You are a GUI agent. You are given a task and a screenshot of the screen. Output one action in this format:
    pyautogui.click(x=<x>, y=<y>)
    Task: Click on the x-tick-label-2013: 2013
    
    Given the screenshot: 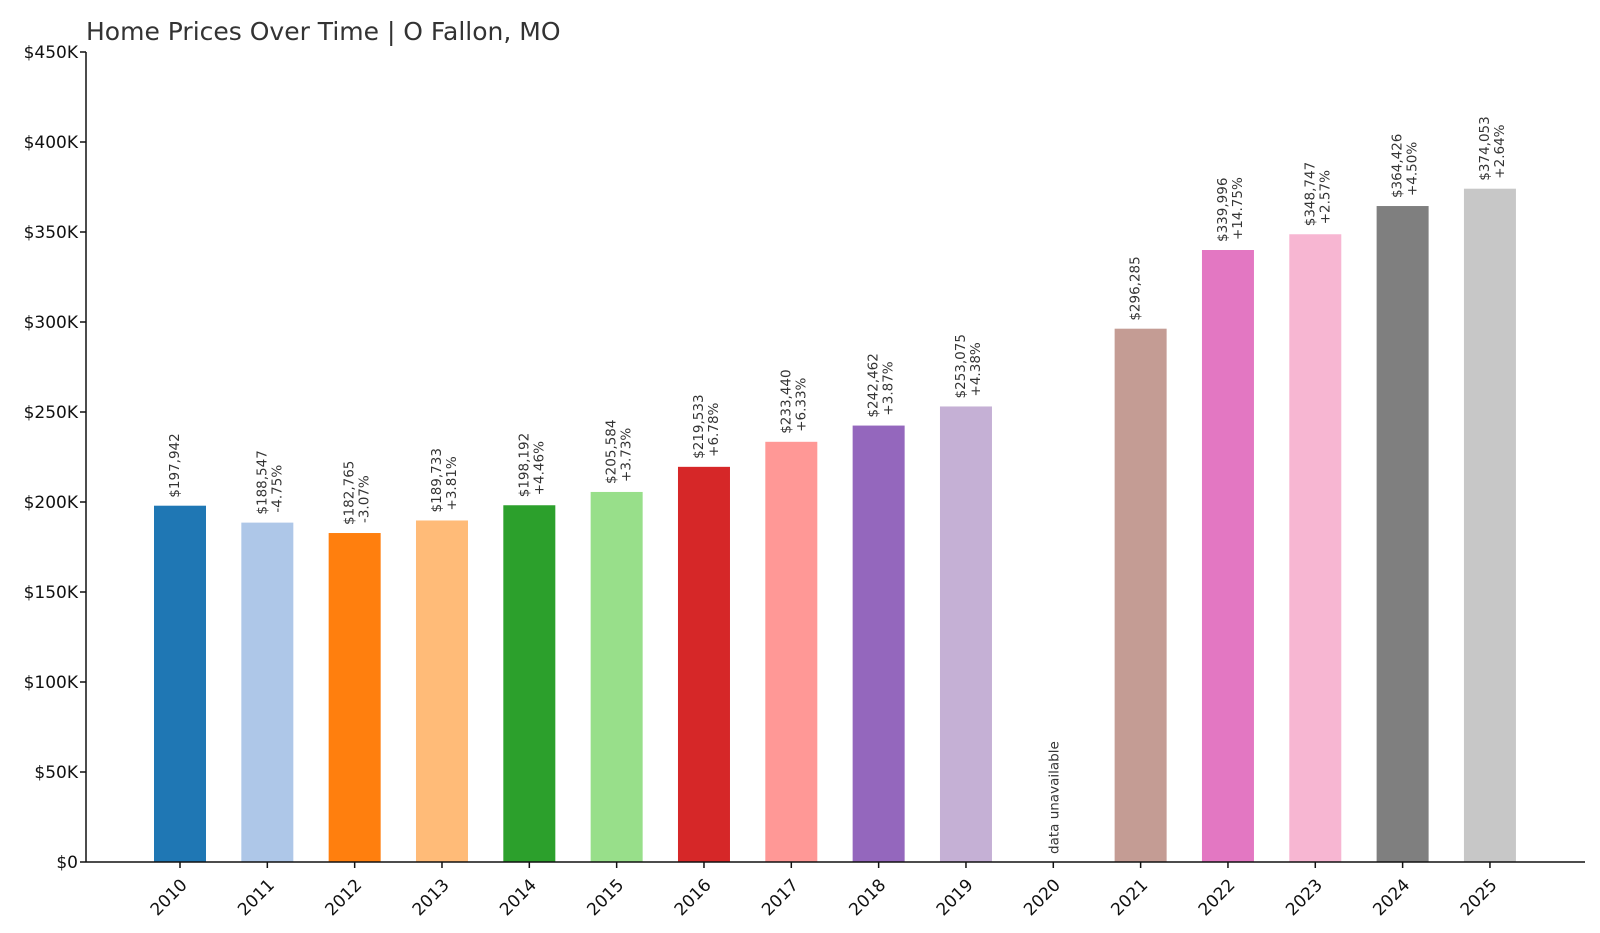 What is the action you would take?
    pyautogui.click(x=431, y=897)
    